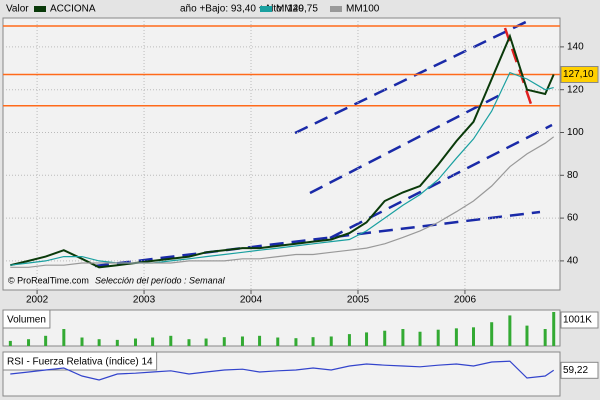 The image size is (600, 400). What do you see at coordinates (573, 175) in the screenshot?
I see `y-tick-label: 80` at bounding box center [573, 175].